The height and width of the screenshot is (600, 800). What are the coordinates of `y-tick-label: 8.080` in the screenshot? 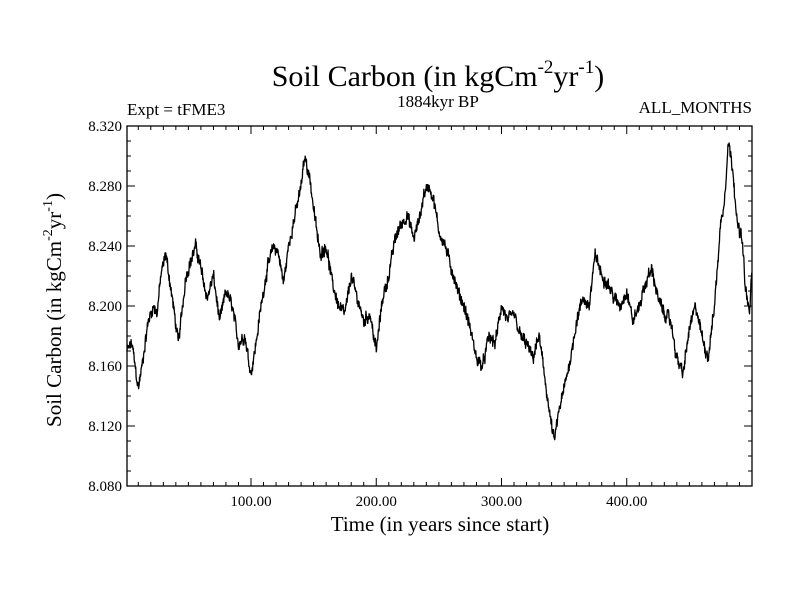 It's located at (105, 487).